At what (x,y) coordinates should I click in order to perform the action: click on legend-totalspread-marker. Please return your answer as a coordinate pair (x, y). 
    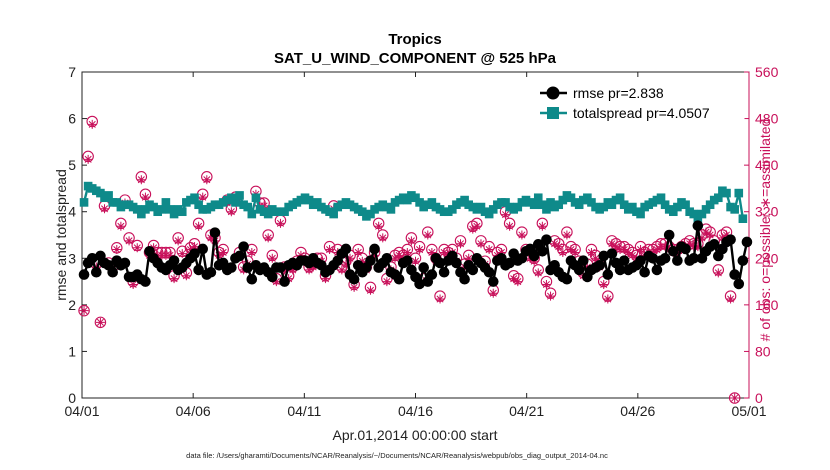
    Looking at the image, I should click on (553, 113).